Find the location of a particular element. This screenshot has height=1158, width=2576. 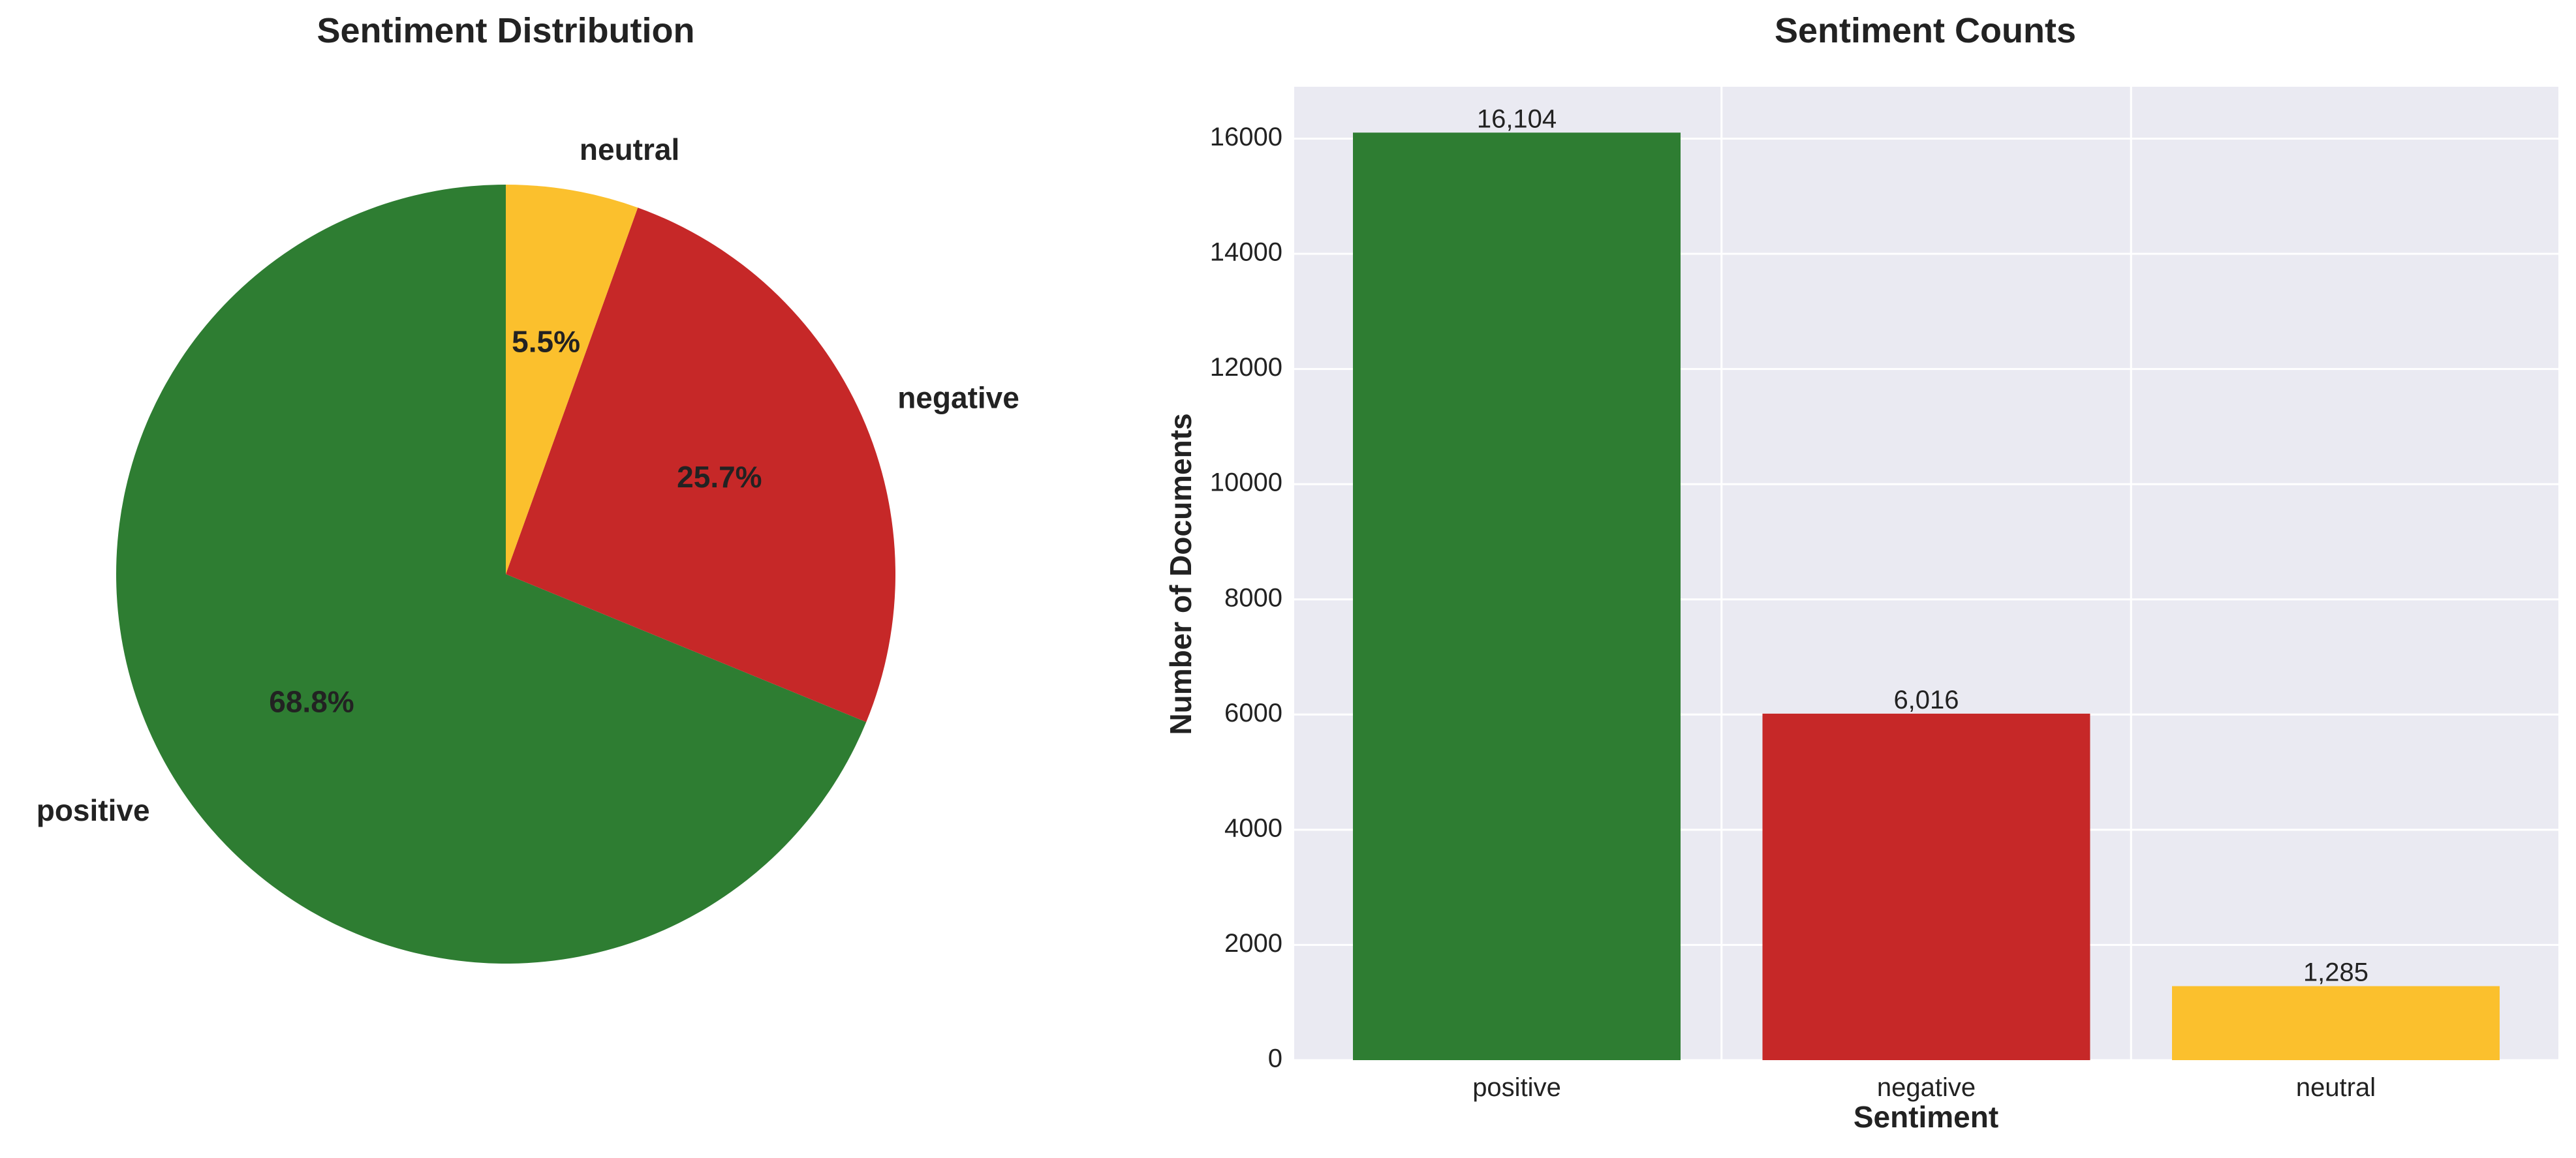

y-tick-label: 2000 is located at coordinates (1253, 943).